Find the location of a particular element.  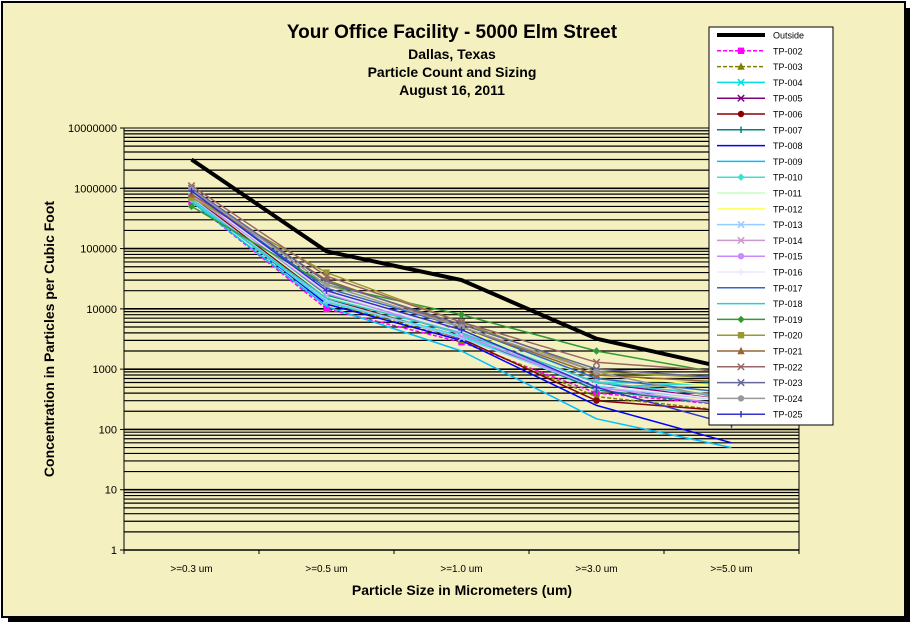

legend-label: TP-002 is located at coordinates (788, 51).